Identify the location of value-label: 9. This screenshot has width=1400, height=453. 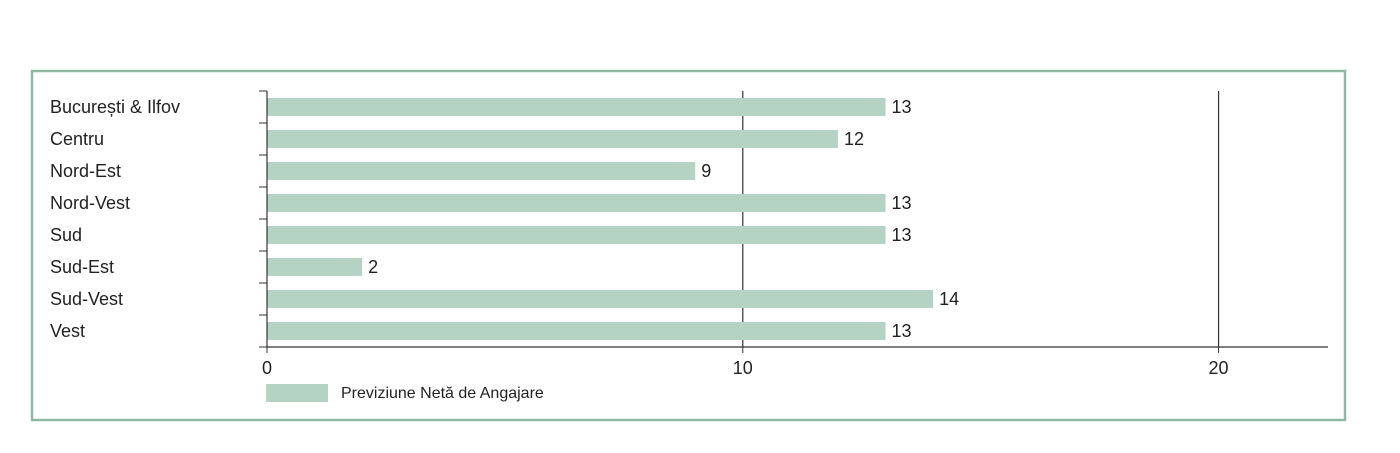
(706, 171).